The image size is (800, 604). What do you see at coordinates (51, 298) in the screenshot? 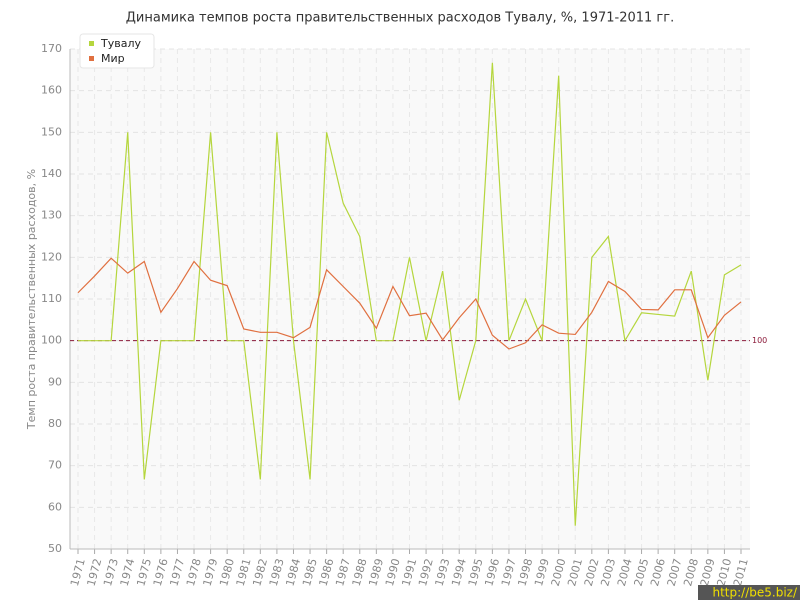
I see `y-tick-label: 110` at bounding box center [51, 298].